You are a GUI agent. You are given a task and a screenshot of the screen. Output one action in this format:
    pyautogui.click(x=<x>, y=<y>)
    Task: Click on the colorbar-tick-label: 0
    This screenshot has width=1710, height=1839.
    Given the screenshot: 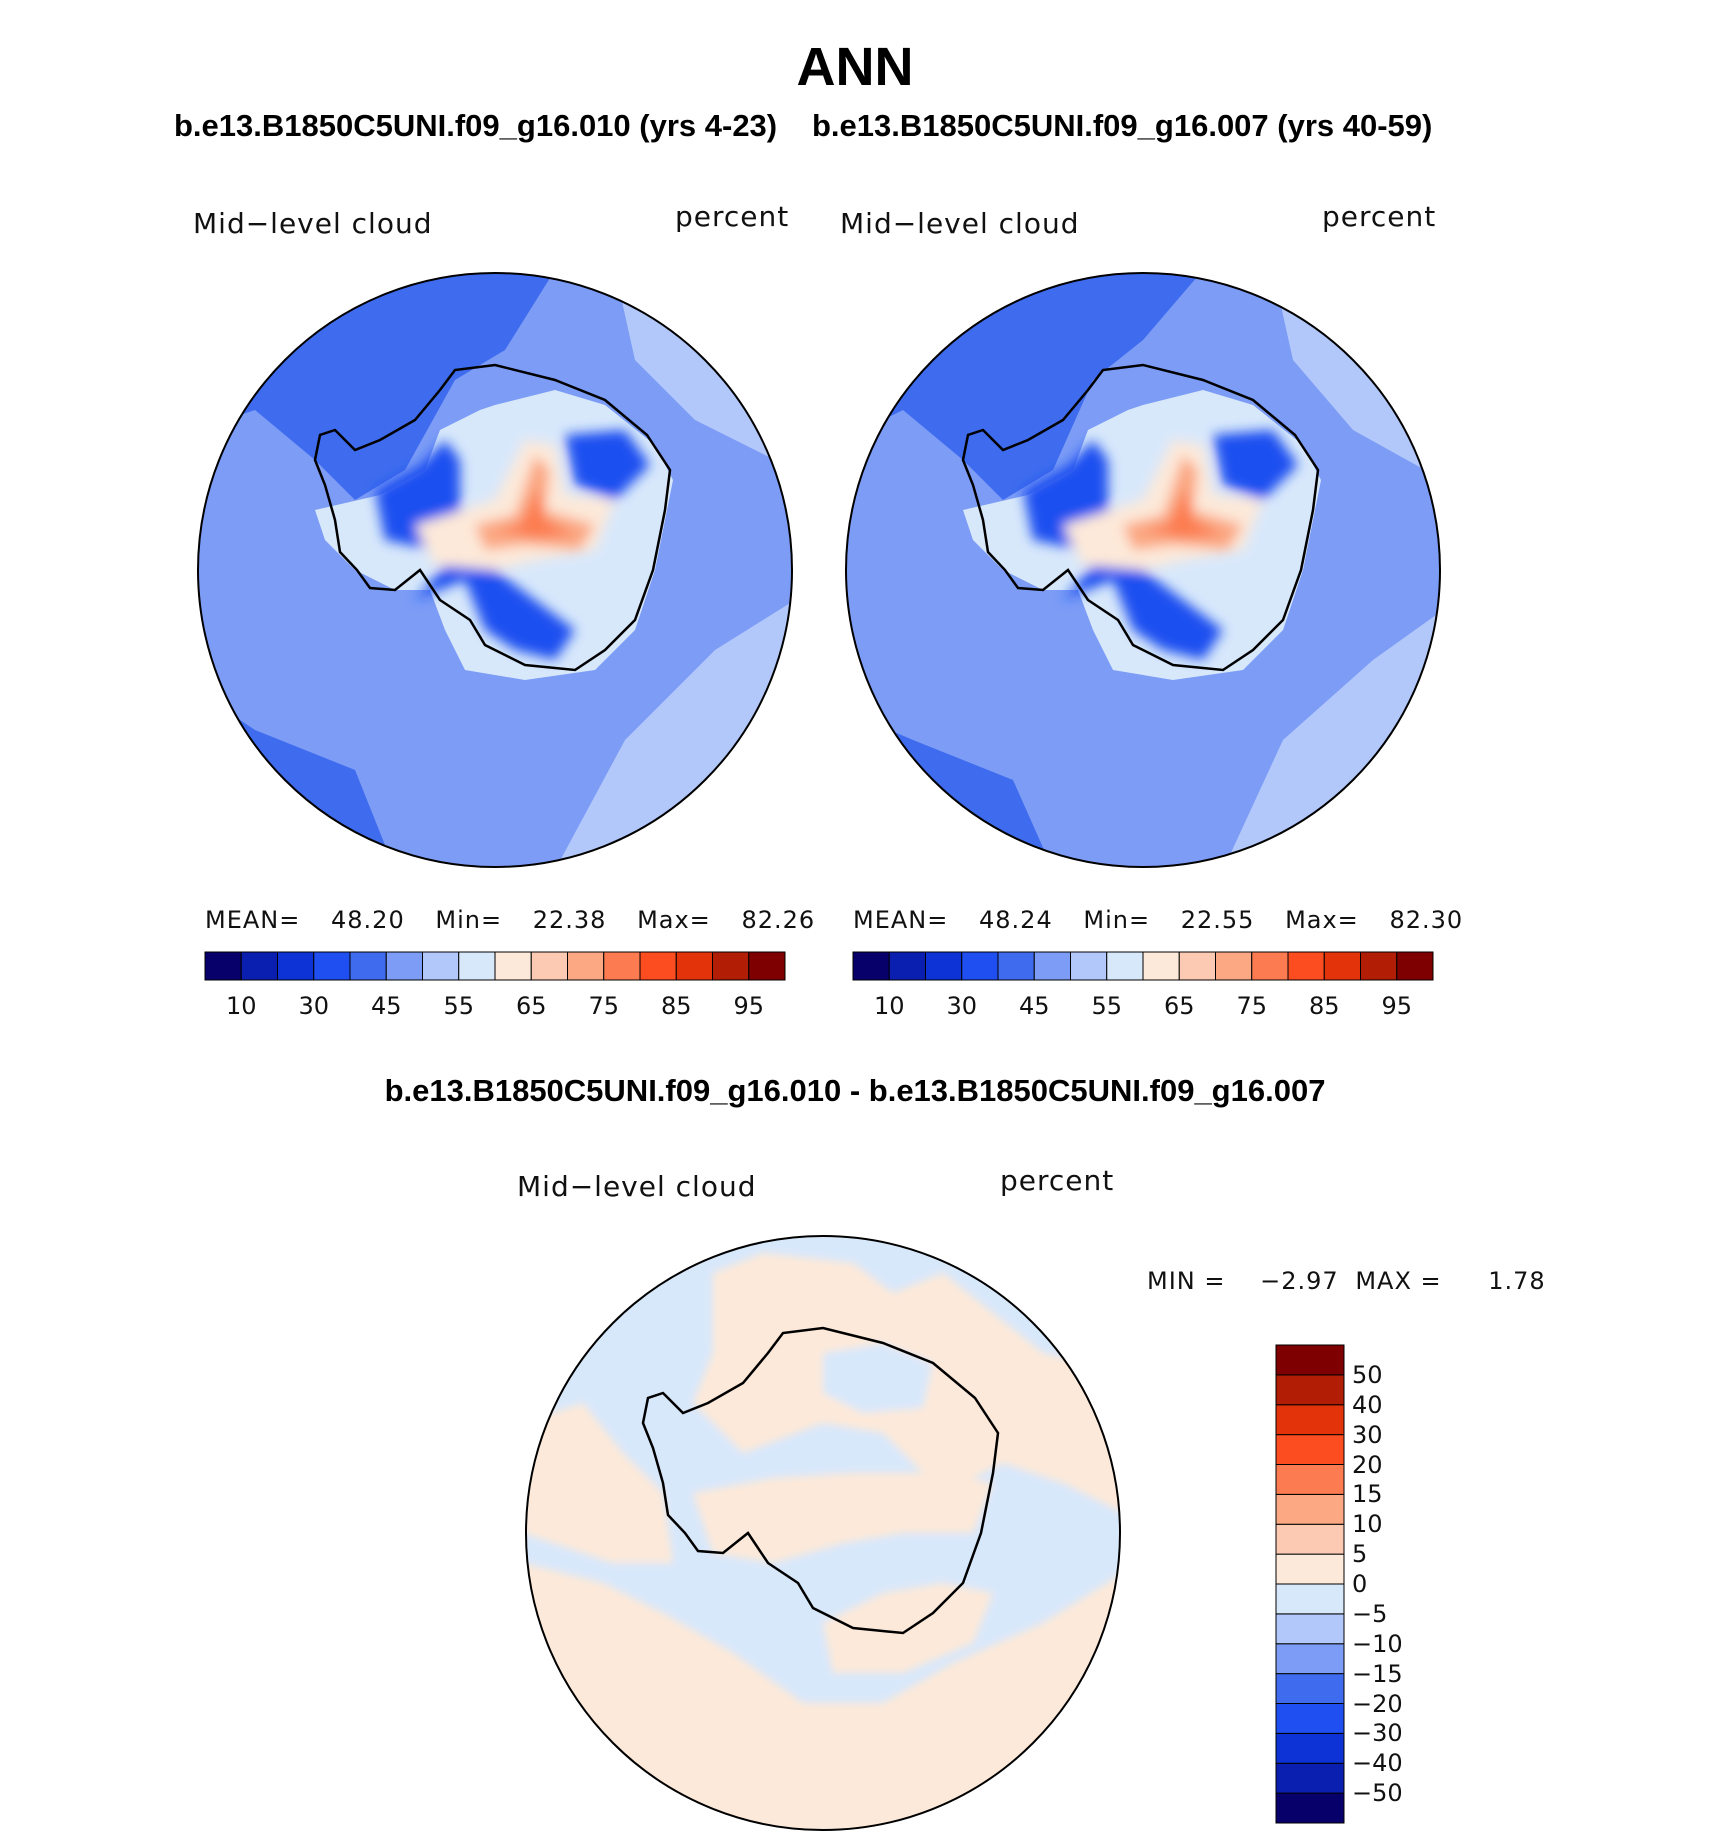 What is the action you would take?
    pyautogui.click(x=1360, y=1584)
    